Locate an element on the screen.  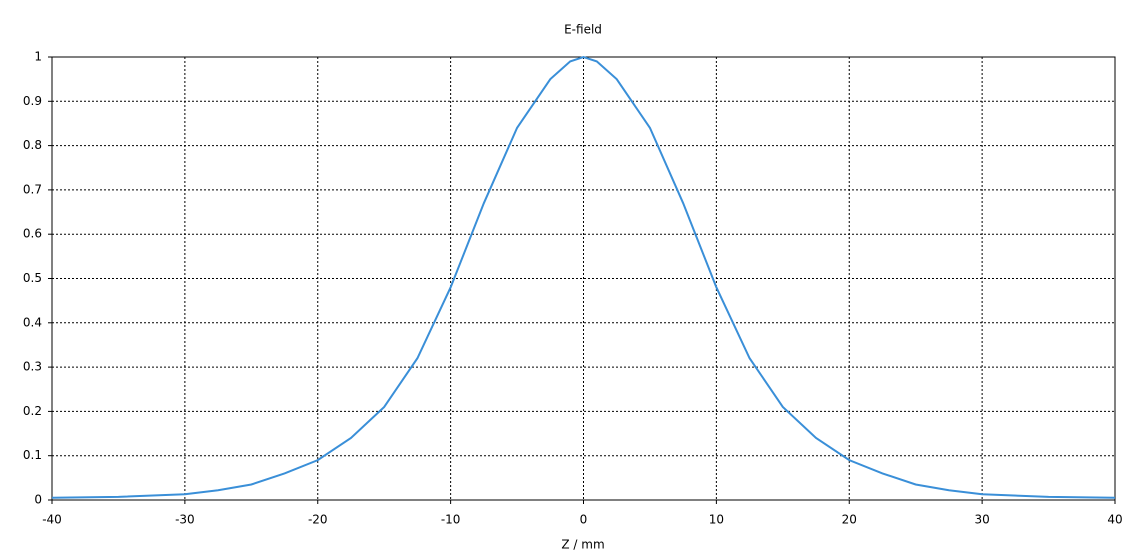
y-tick-label: 0.1 is located at coordinates (32, 455).